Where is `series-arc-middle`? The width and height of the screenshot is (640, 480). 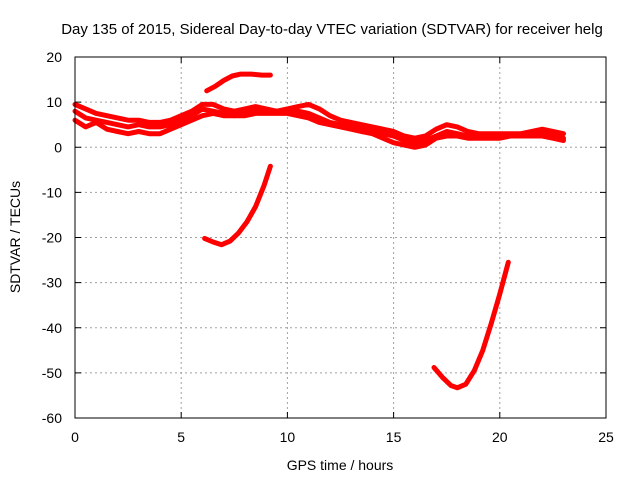
series-arc-middle is located at coordinates (237, 205).